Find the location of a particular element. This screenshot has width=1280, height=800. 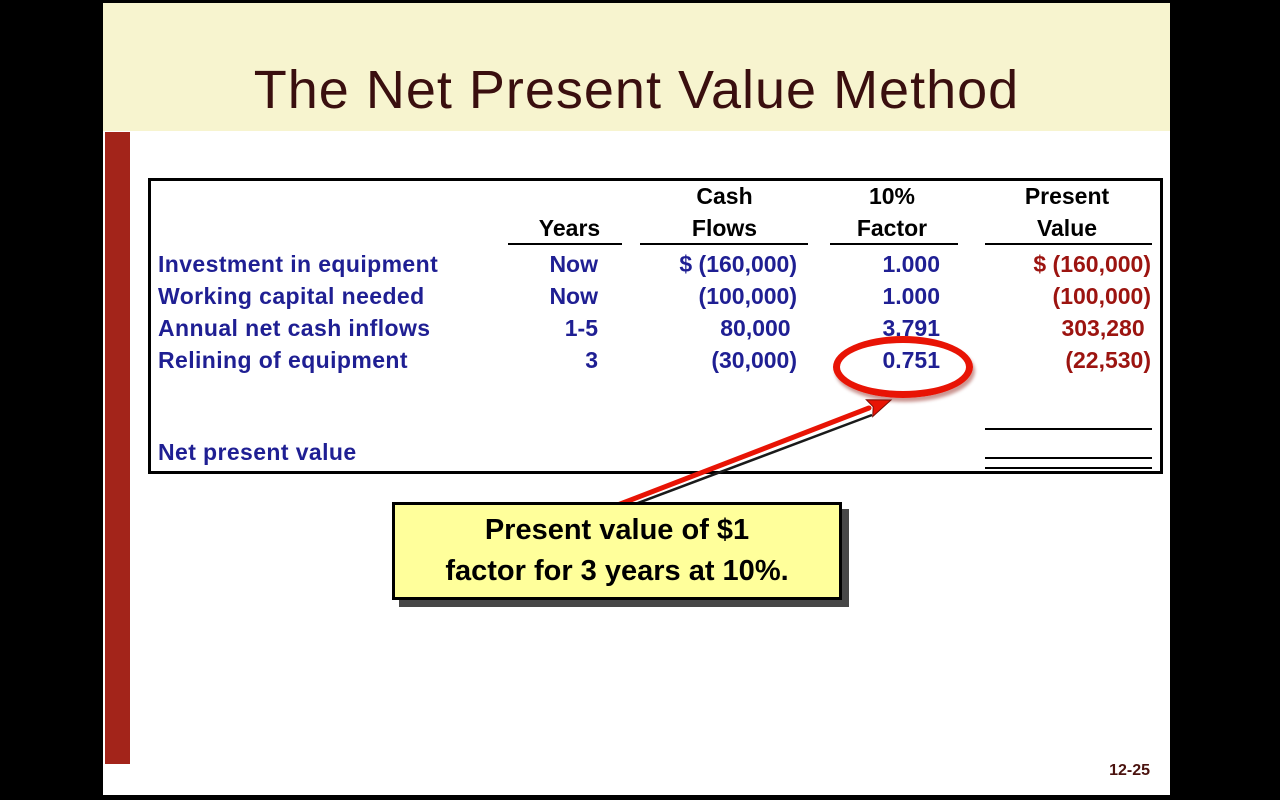

header-factor-line2: Factor is located at coordinates (892, 228).